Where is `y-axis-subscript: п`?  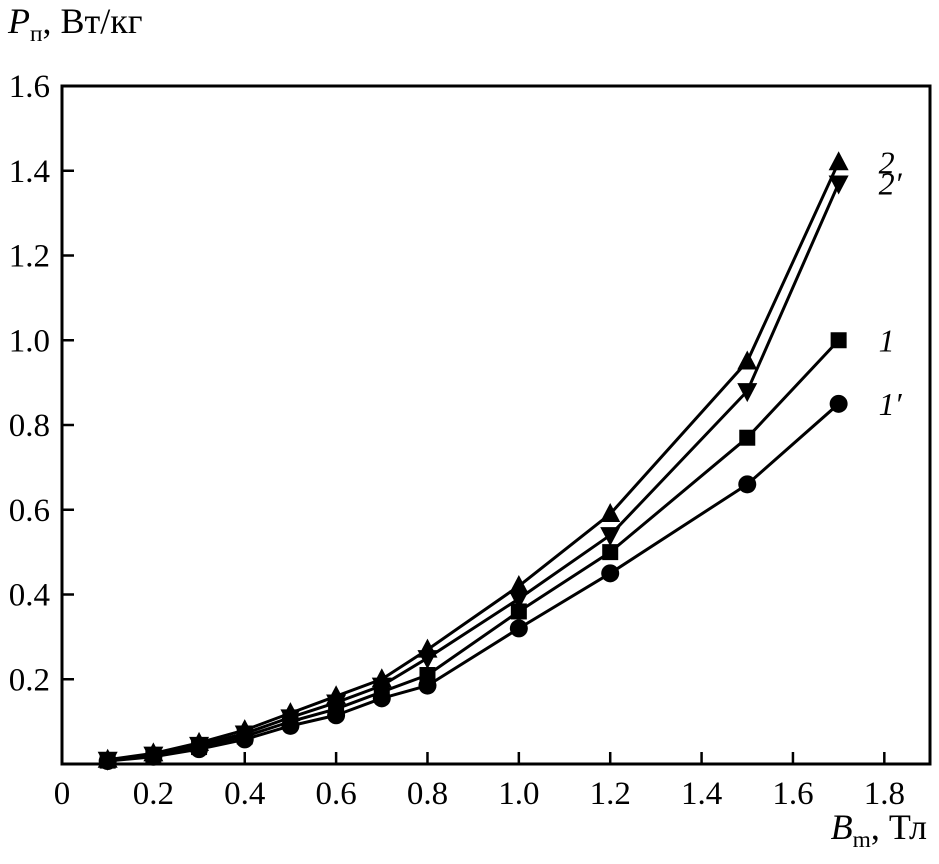 y-axis-subscript: п is located at coordinates (36, 34).